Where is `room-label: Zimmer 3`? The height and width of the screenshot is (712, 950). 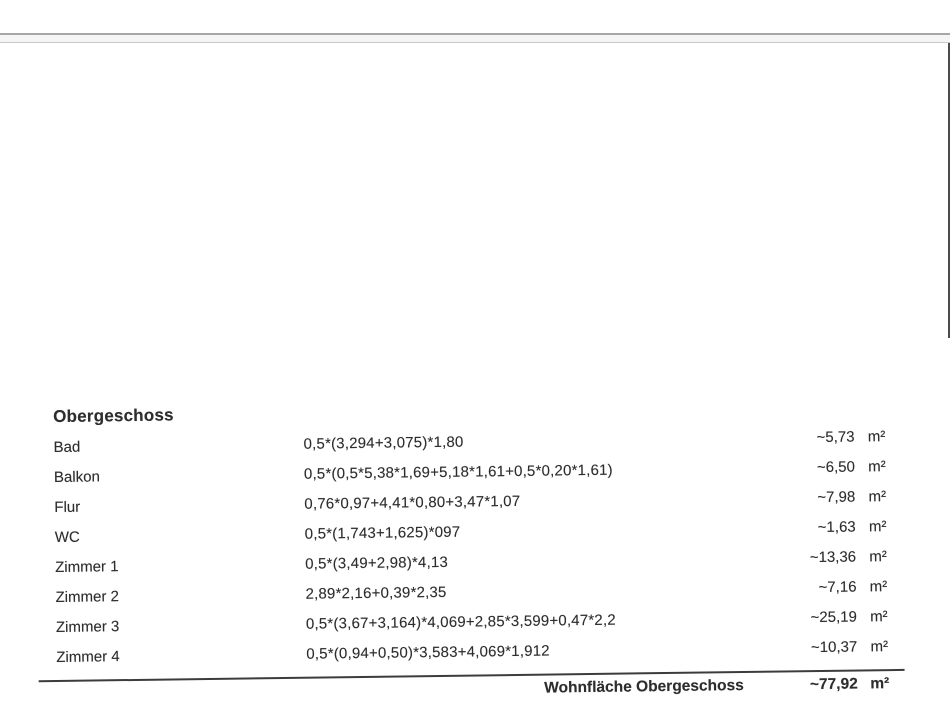
room-label: Zimmer 3 is located at coordinates (87, 627).